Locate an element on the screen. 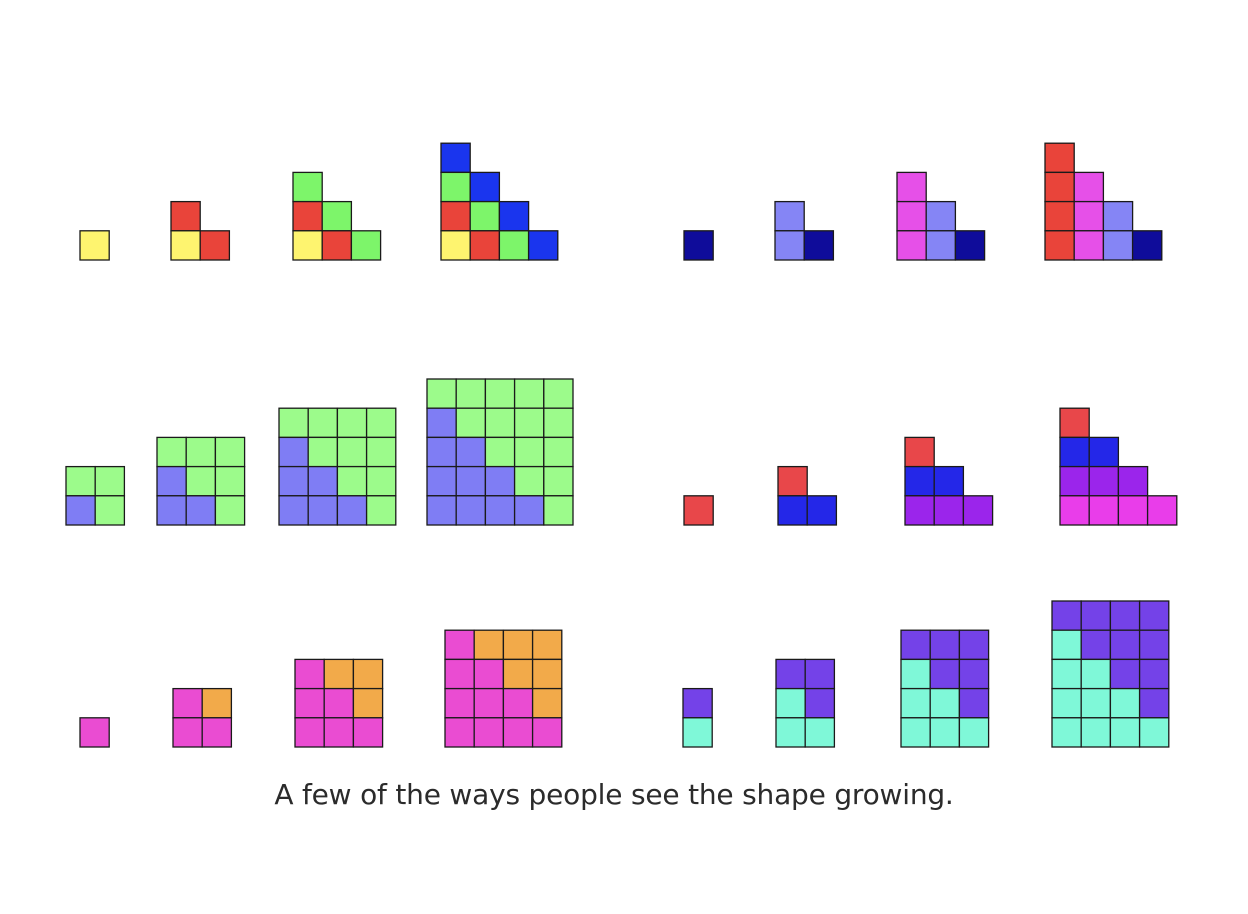 This screenshot has width=1248, height=914. panel-staircase-by-columns is located at coordinates (923, 201).